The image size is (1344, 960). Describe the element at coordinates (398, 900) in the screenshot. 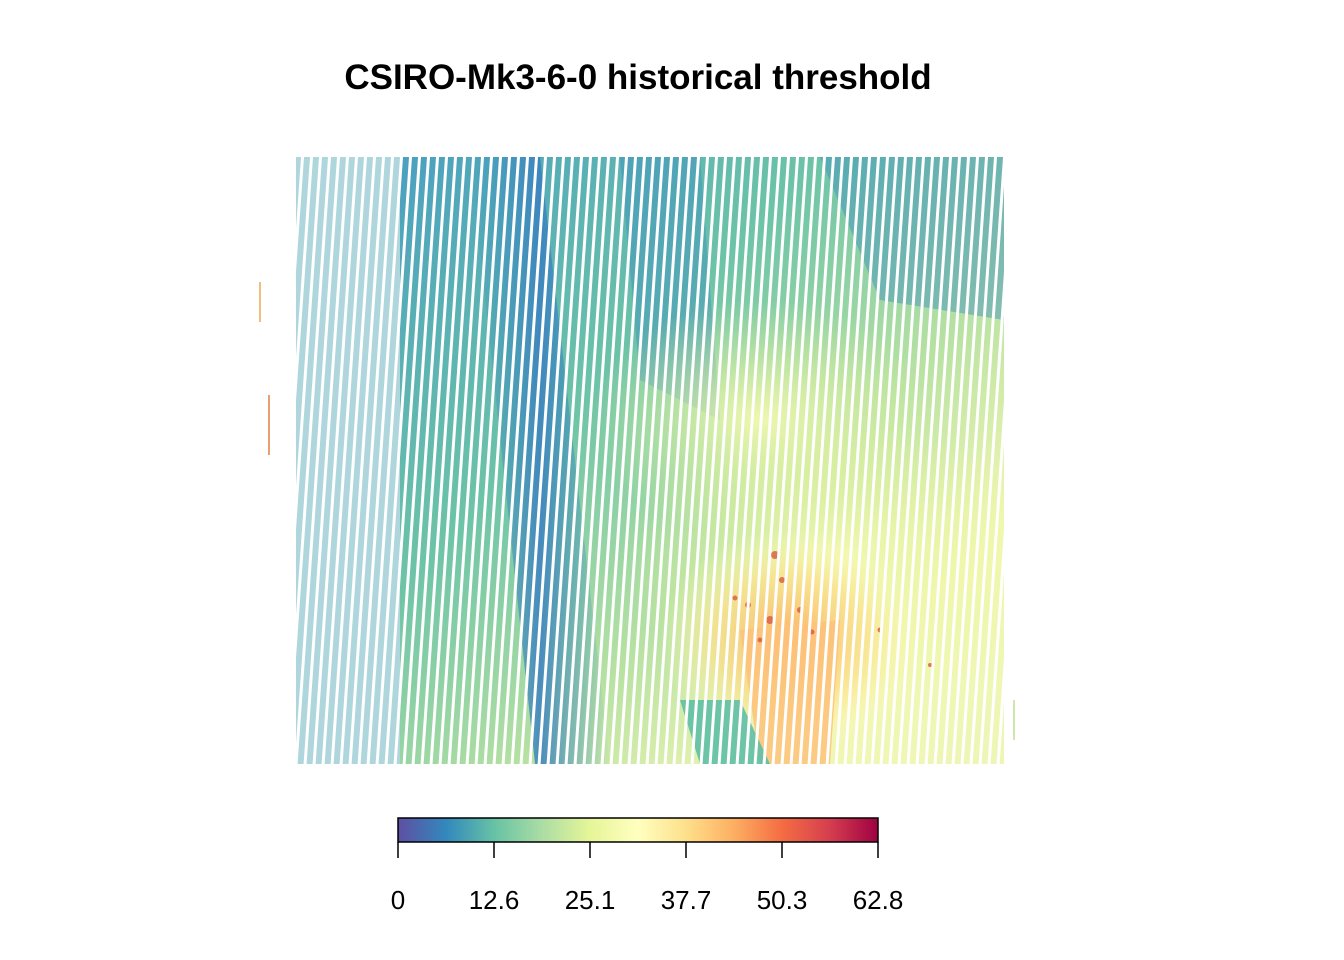

I see `colorbar-tick-label: 0` at that location.